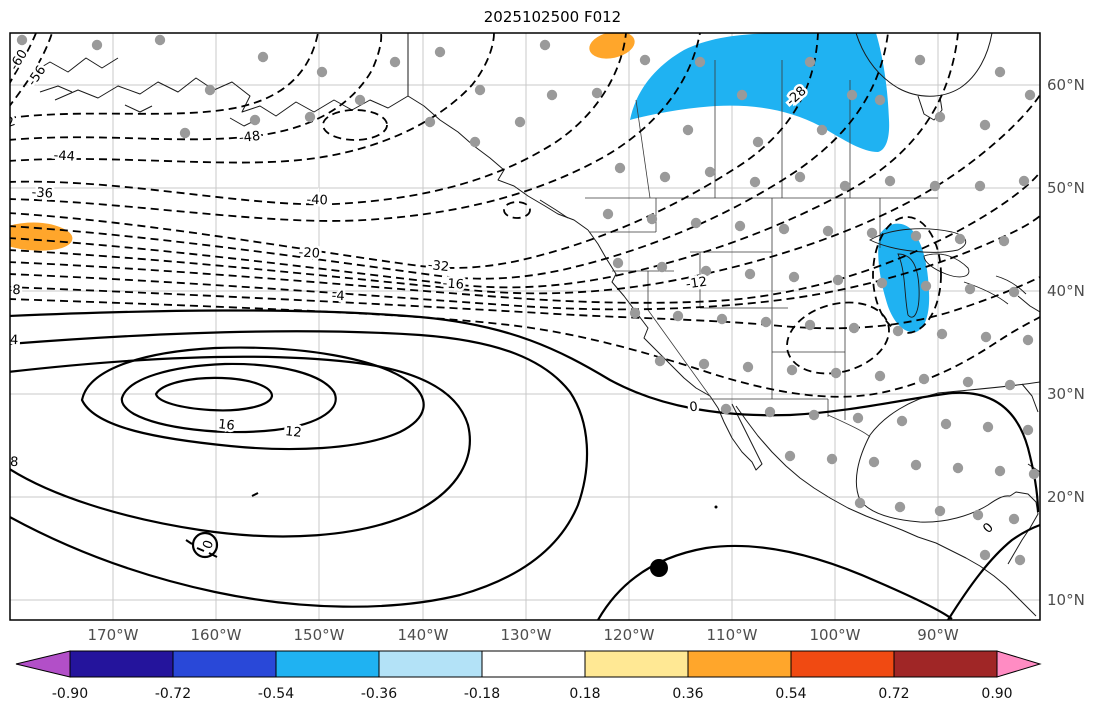  Describe the element at coordinates (525, 303) in the screenshot. I see `contour-n8` at that location.